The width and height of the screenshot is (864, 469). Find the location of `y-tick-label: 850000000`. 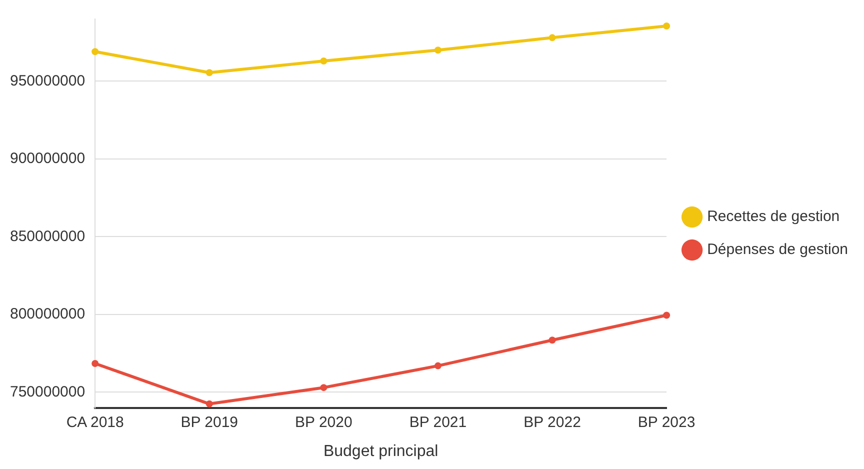

y-tick-label: 850000000 is located at coordinates (48, 236).